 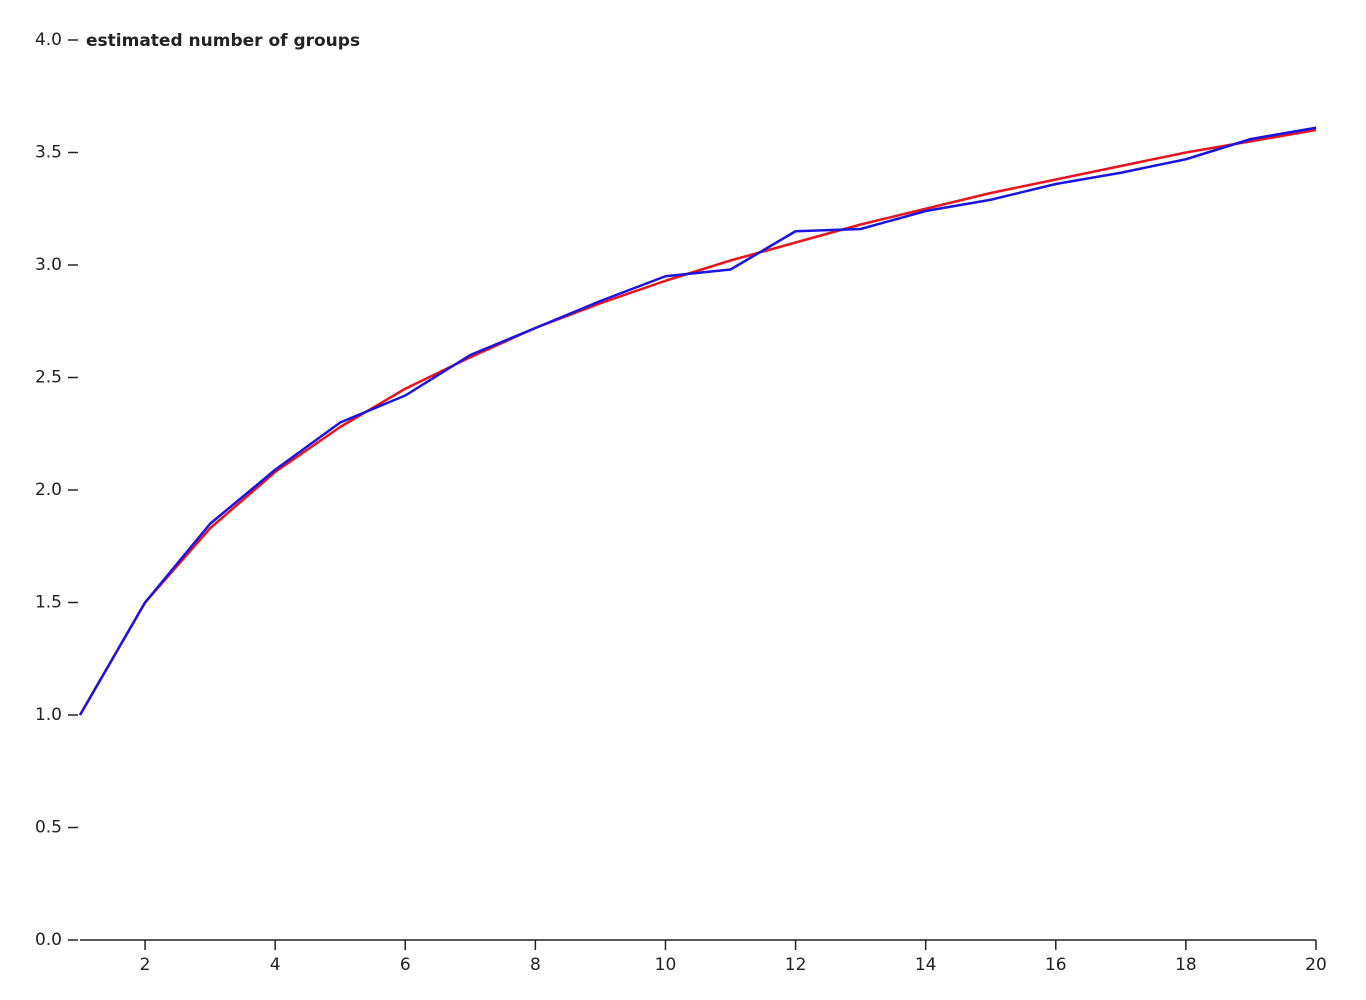 I want to click on x-tick-label: 10, so click(x=666, y=965).